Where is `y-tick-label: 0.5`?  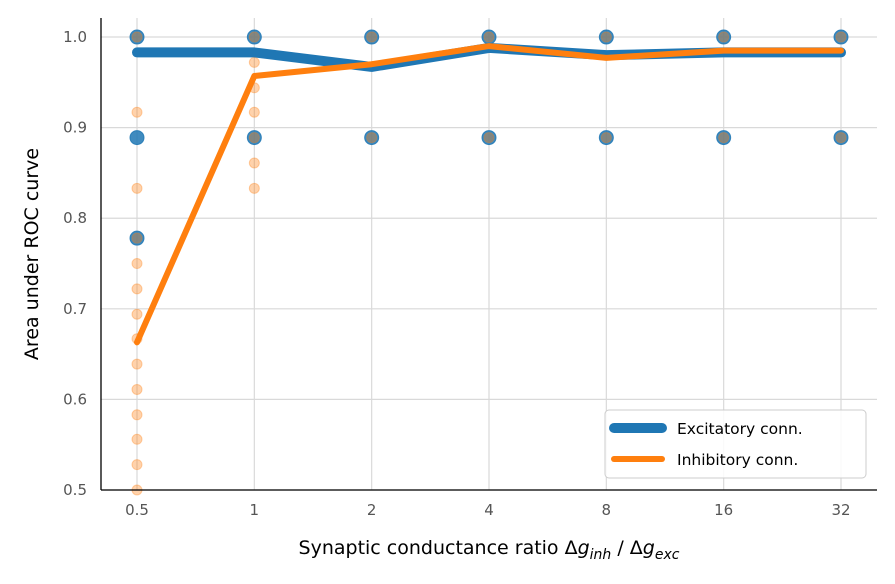 y-tick-label: 0.5 is located at coordinates (75, 490).